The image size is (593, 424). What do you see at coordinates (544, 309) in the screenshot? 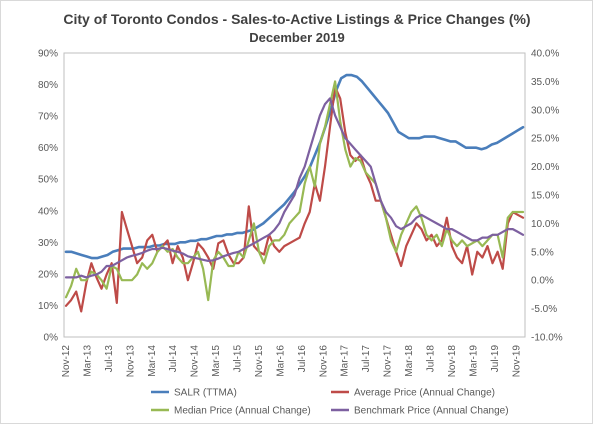
I see `right-tick-label: -5.0%` at bounding box center [544, 309].